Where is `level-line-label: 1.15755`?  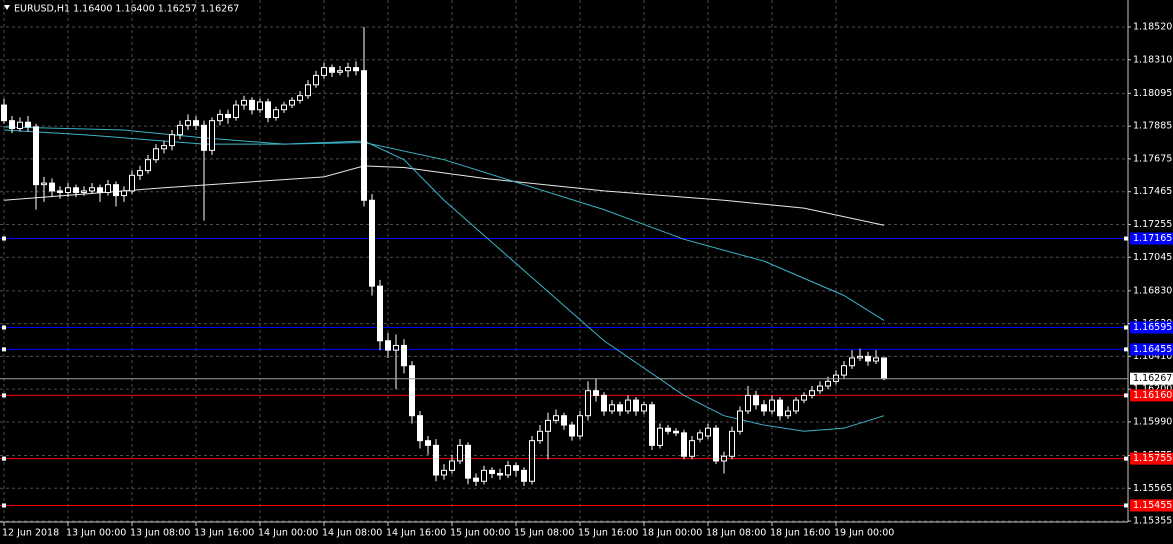
level-line-label: 1.15755 is located at coordinates (1152, 458).